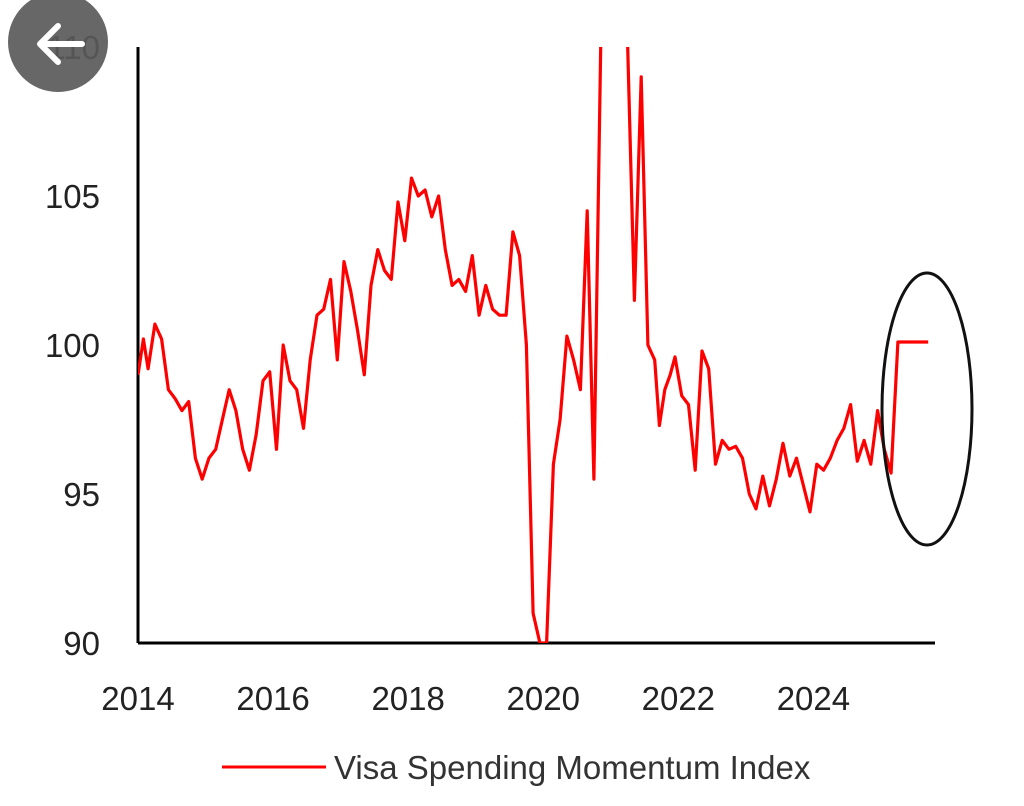 The height and width of the screenshot is (806, 1024). Describe the element at coordinates (927, 409) in the screenshot. I see `highlight-ellipse-annotation` at that location.